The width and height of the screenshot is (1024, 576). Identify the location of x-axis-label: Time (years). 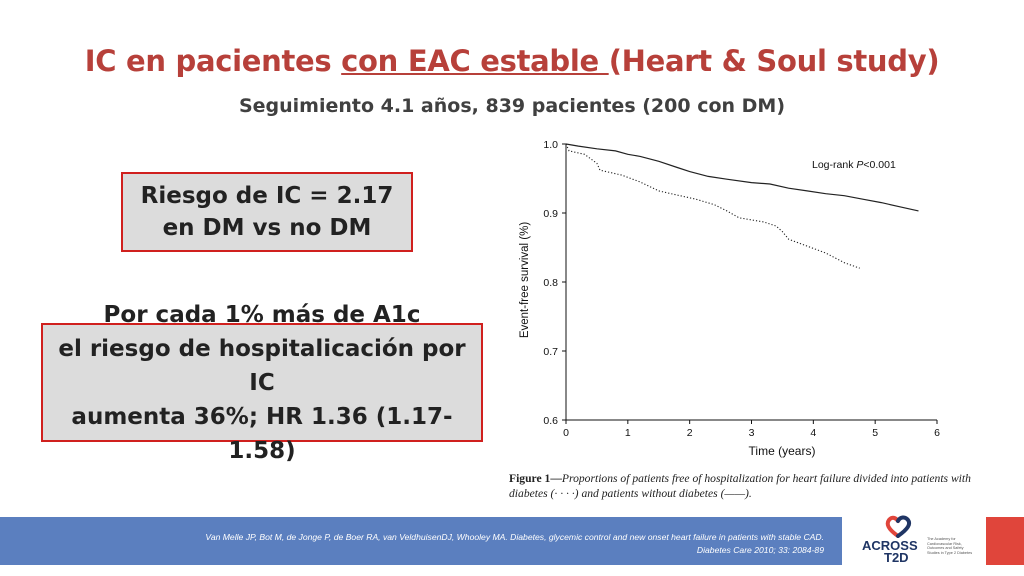
(782, 451).